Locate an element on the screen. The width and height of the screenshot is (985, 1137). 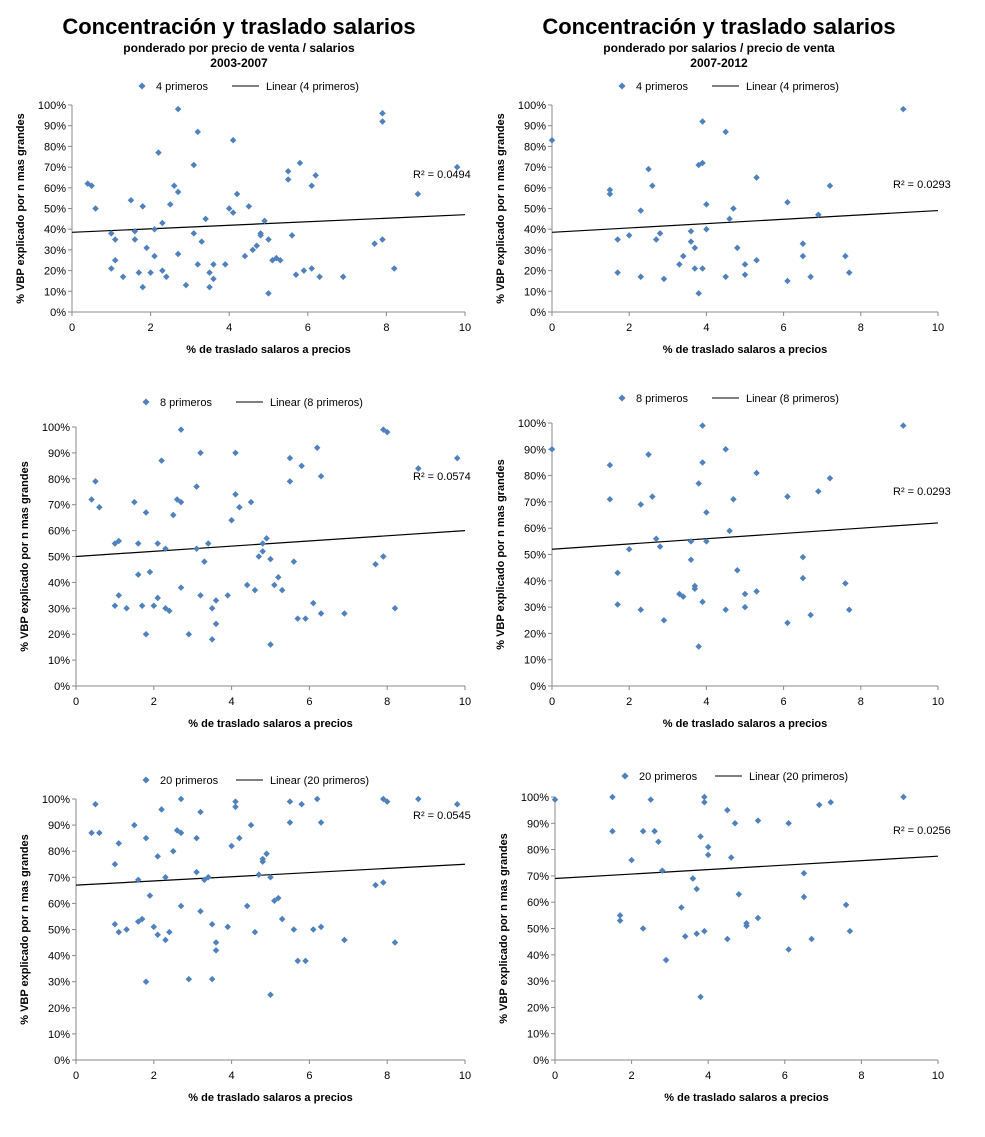
chart6-y-tick-label: 70% is located at coordinates (538, 877).